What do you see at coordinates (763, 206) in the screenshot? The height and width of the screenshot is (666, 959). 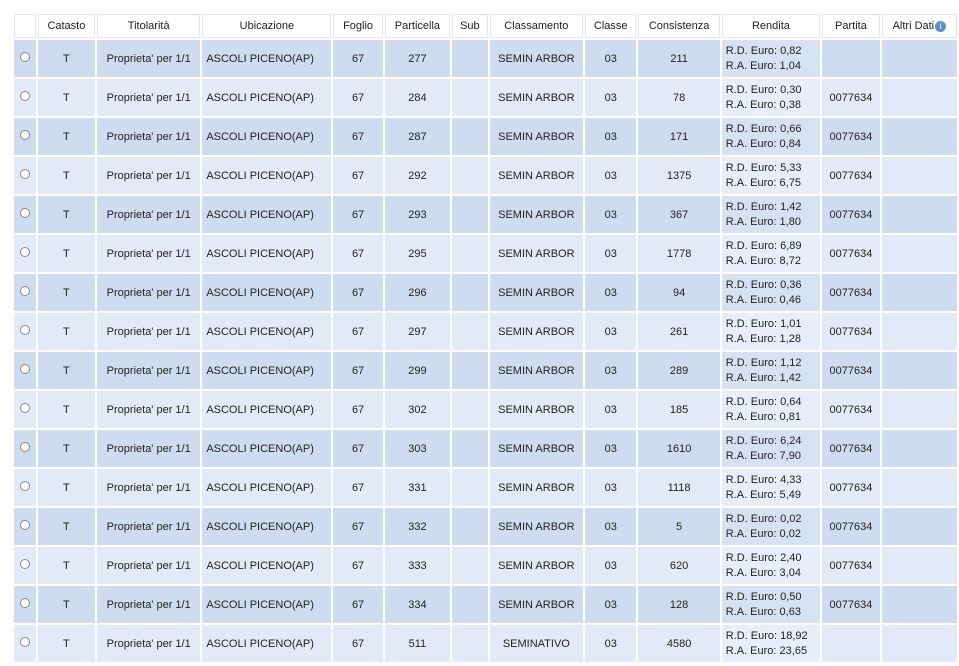 I see `rendita-rd: R.D. Euro: 1,42` at bounding box center [763, 206].